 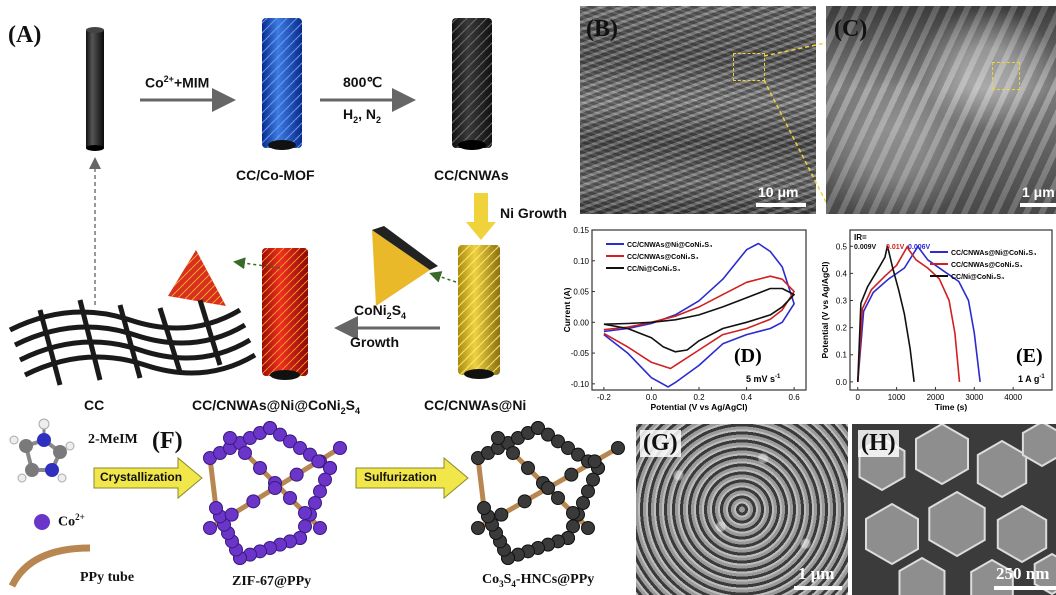 I want to click on y-tick-label: 0.2, so click(x=842, y=328).